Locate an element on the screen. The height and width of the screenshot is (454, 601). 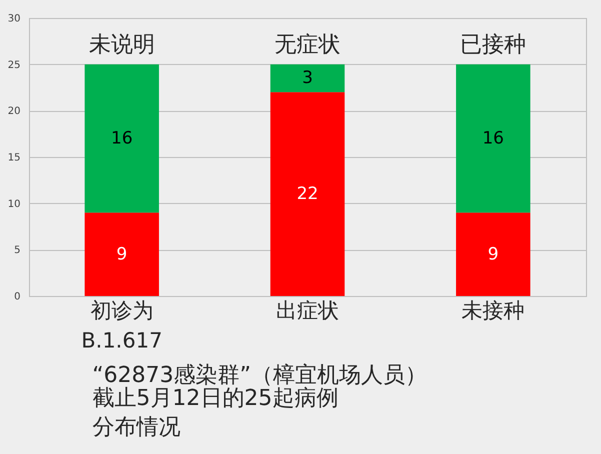
y-tick-label: 20 is located at coordinates (14, 112).